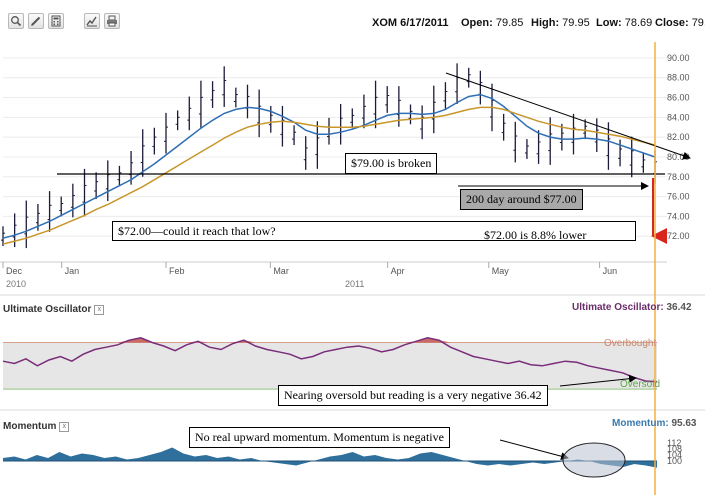 Image resolution: width=705 pixels, height=499 pixels. What do you see at coordinates (197, 231) in the screenshot?
I see `annotation-72-question-text: $72.00—could it reach that low?` at bounding box center [197, 231].